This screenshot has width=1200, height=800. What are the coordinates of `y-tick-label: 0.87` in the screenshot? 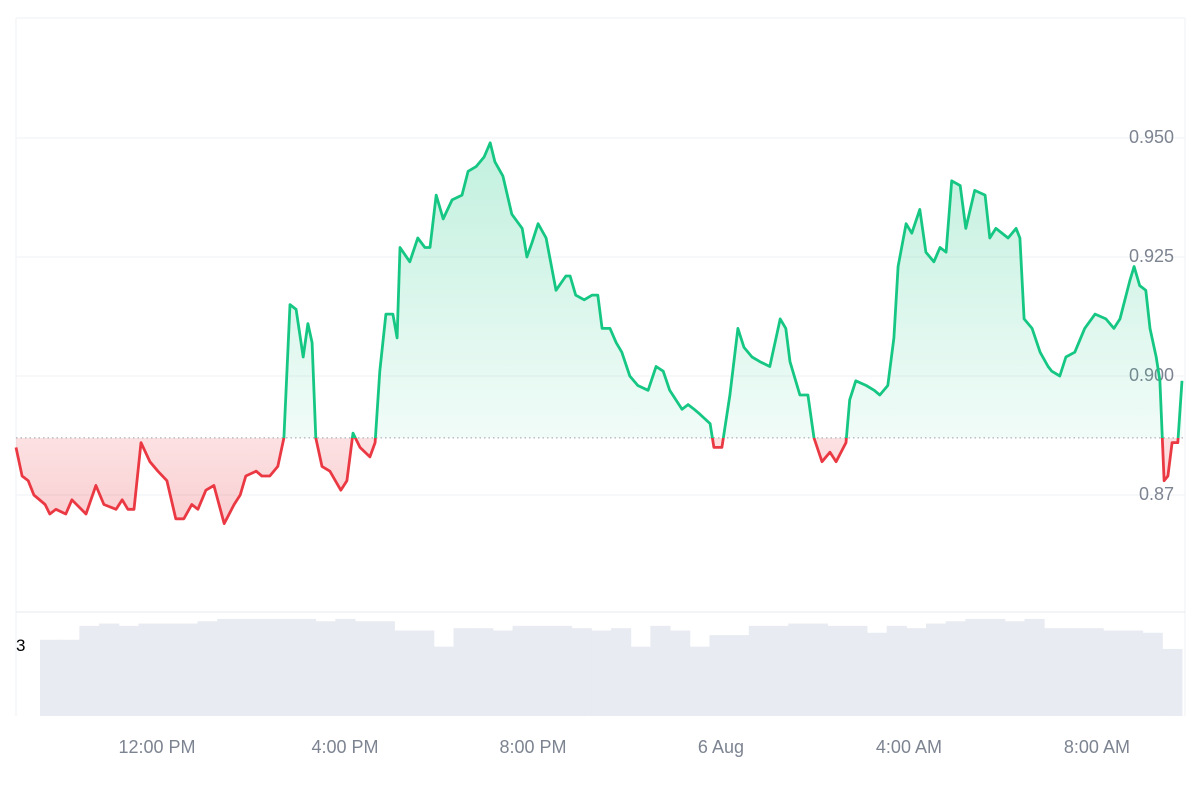 It's located at (1156, 494).